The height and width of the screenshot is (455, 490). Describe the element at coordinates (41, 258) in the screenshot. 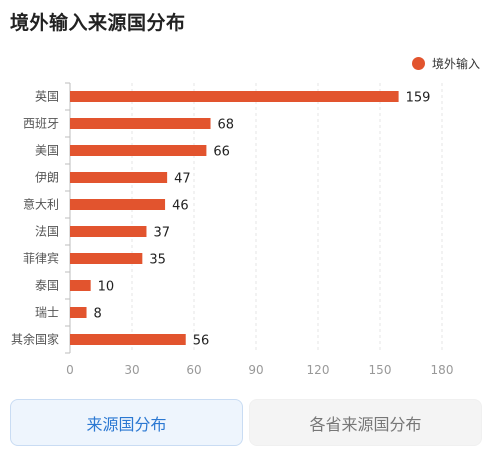

I see `category-label: 菲律宾` at that location.